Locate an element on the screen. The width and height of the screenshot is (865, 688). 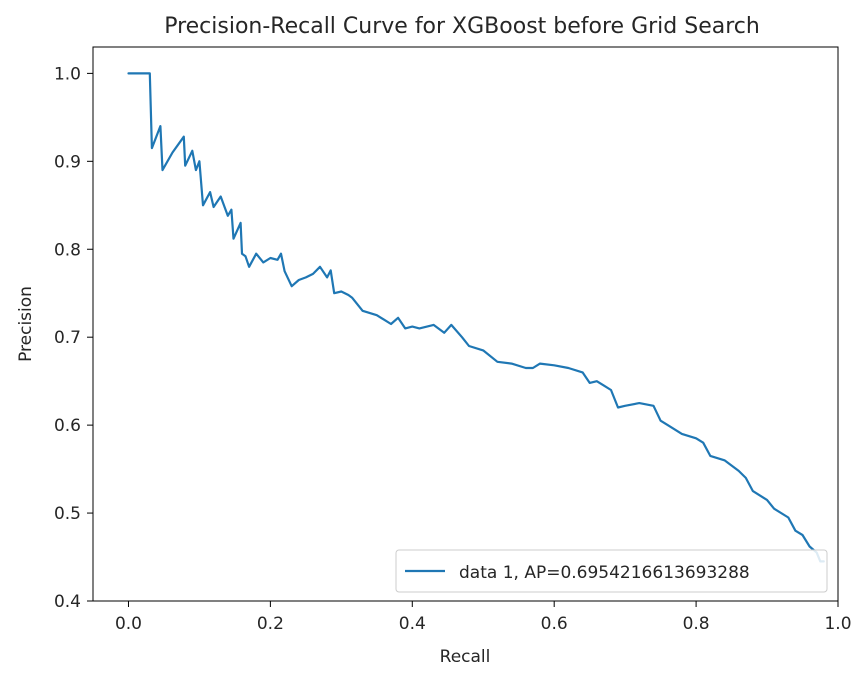
x-tick-label: 0.4 is located at coordinates (412, 624).